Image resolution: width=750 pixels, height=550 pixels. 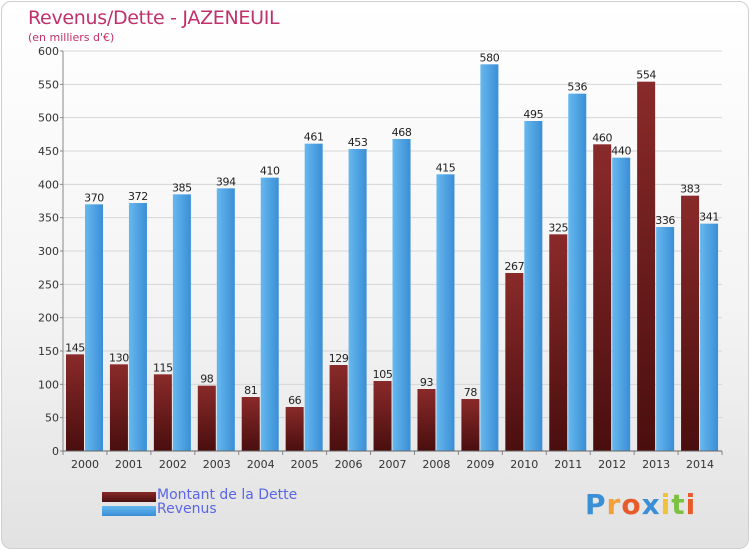 I want to click on data-label-dette: 66, so click(x=295, y=400).